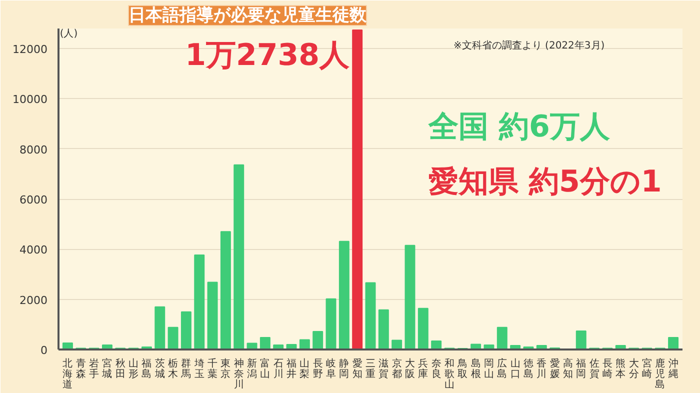 The width and height of the screenshot is (700, 393). Describe the element at coordinates (541, 369) in the screenshot. I see `x-tick-label: 香川` at that location.